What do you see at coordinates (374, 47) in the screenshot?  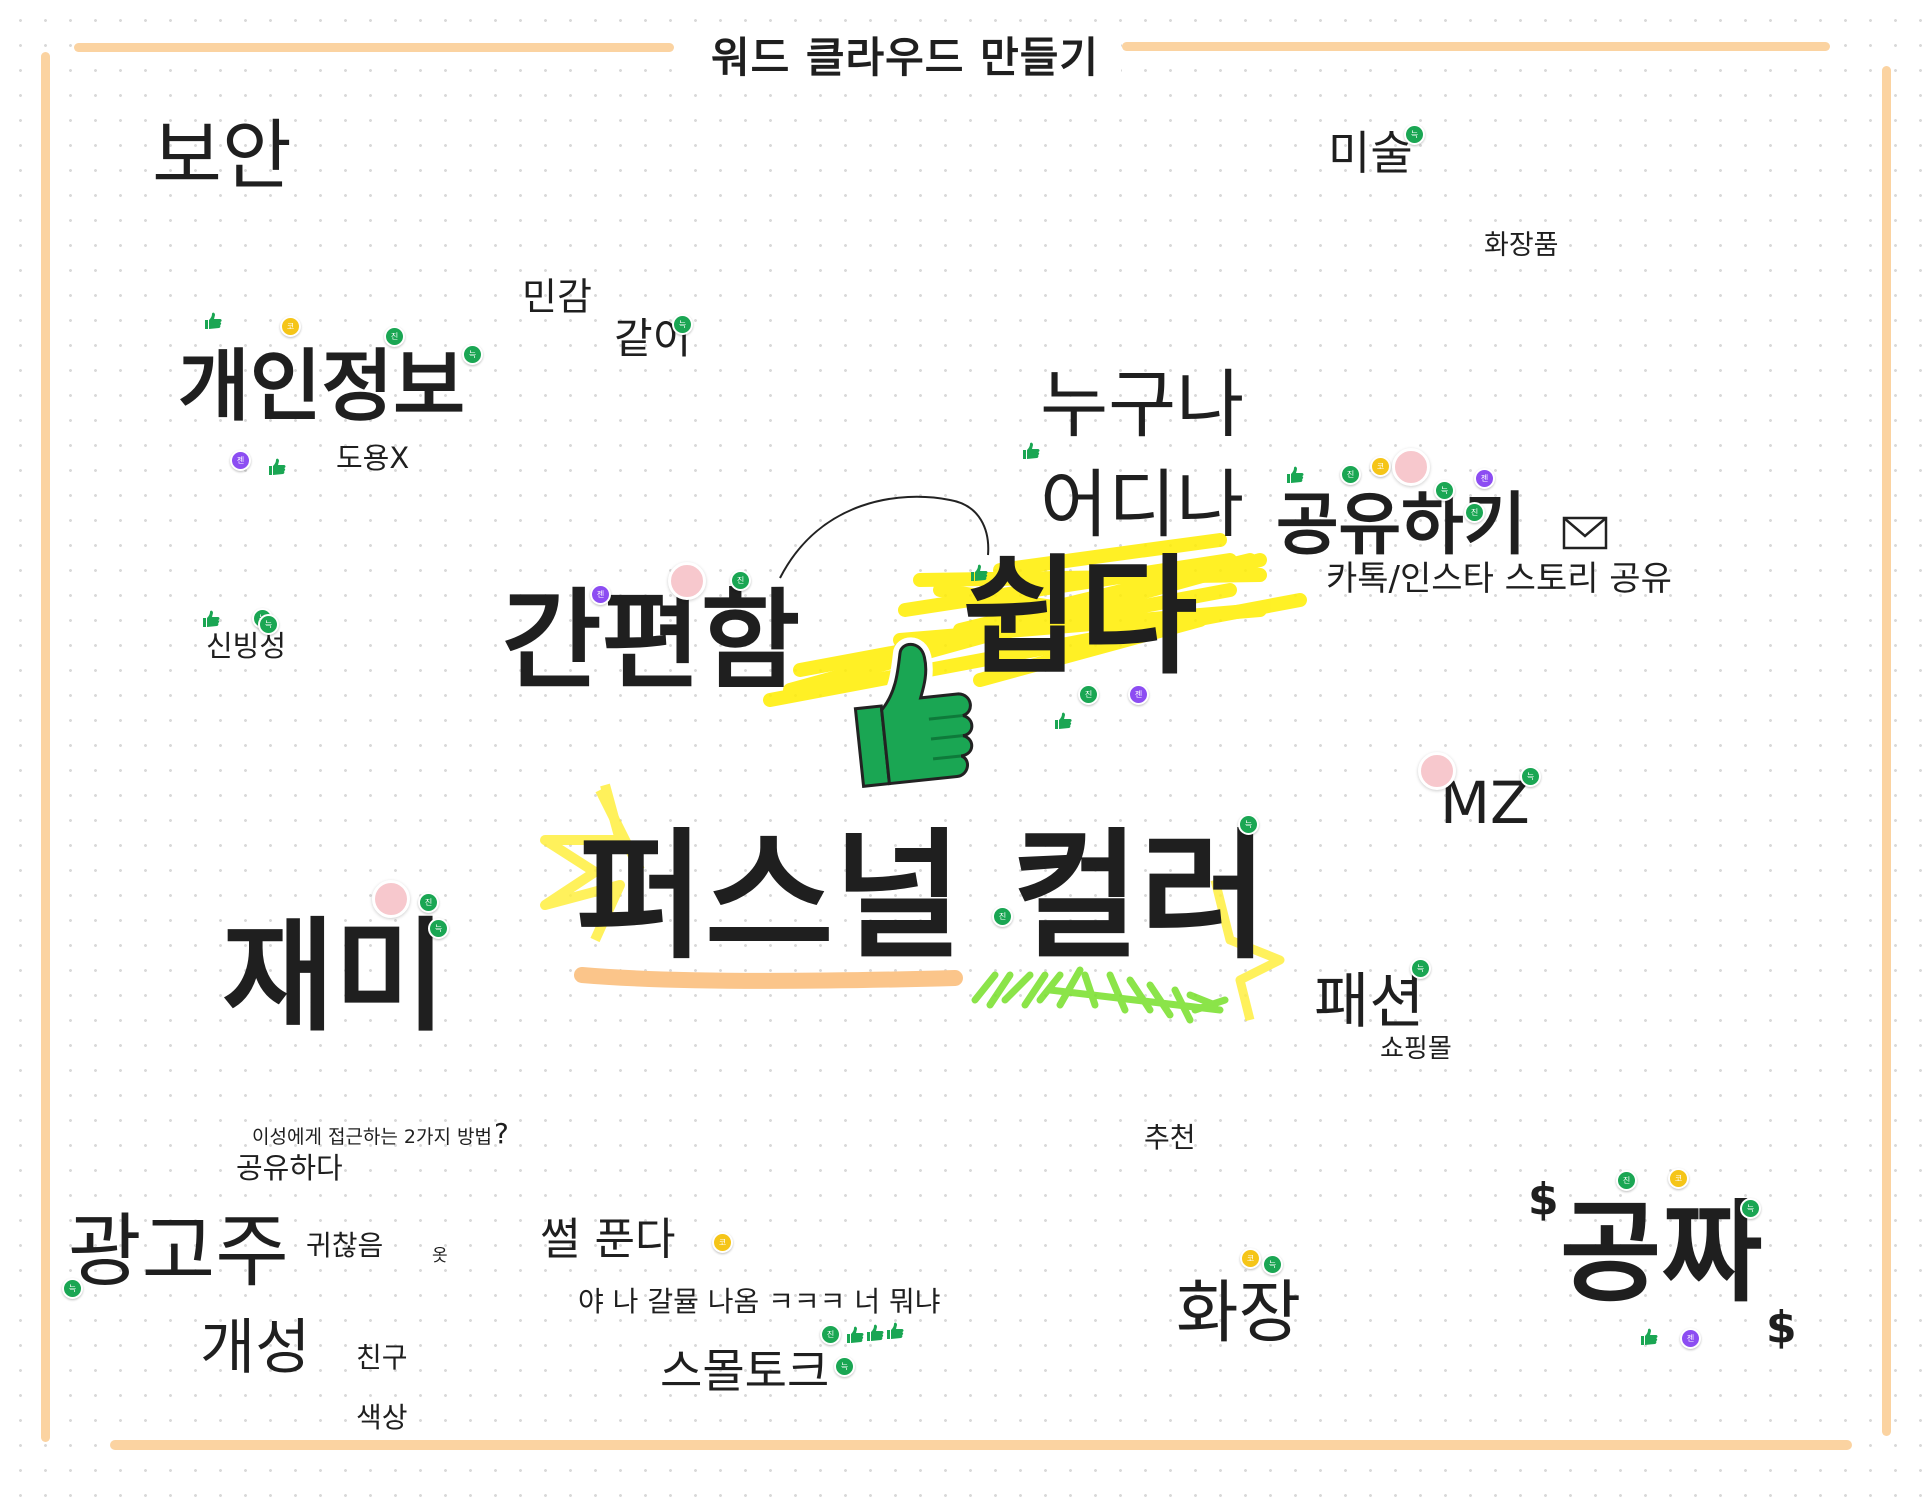 I see `frame-top-left-line` at bounding box center [374, 47].